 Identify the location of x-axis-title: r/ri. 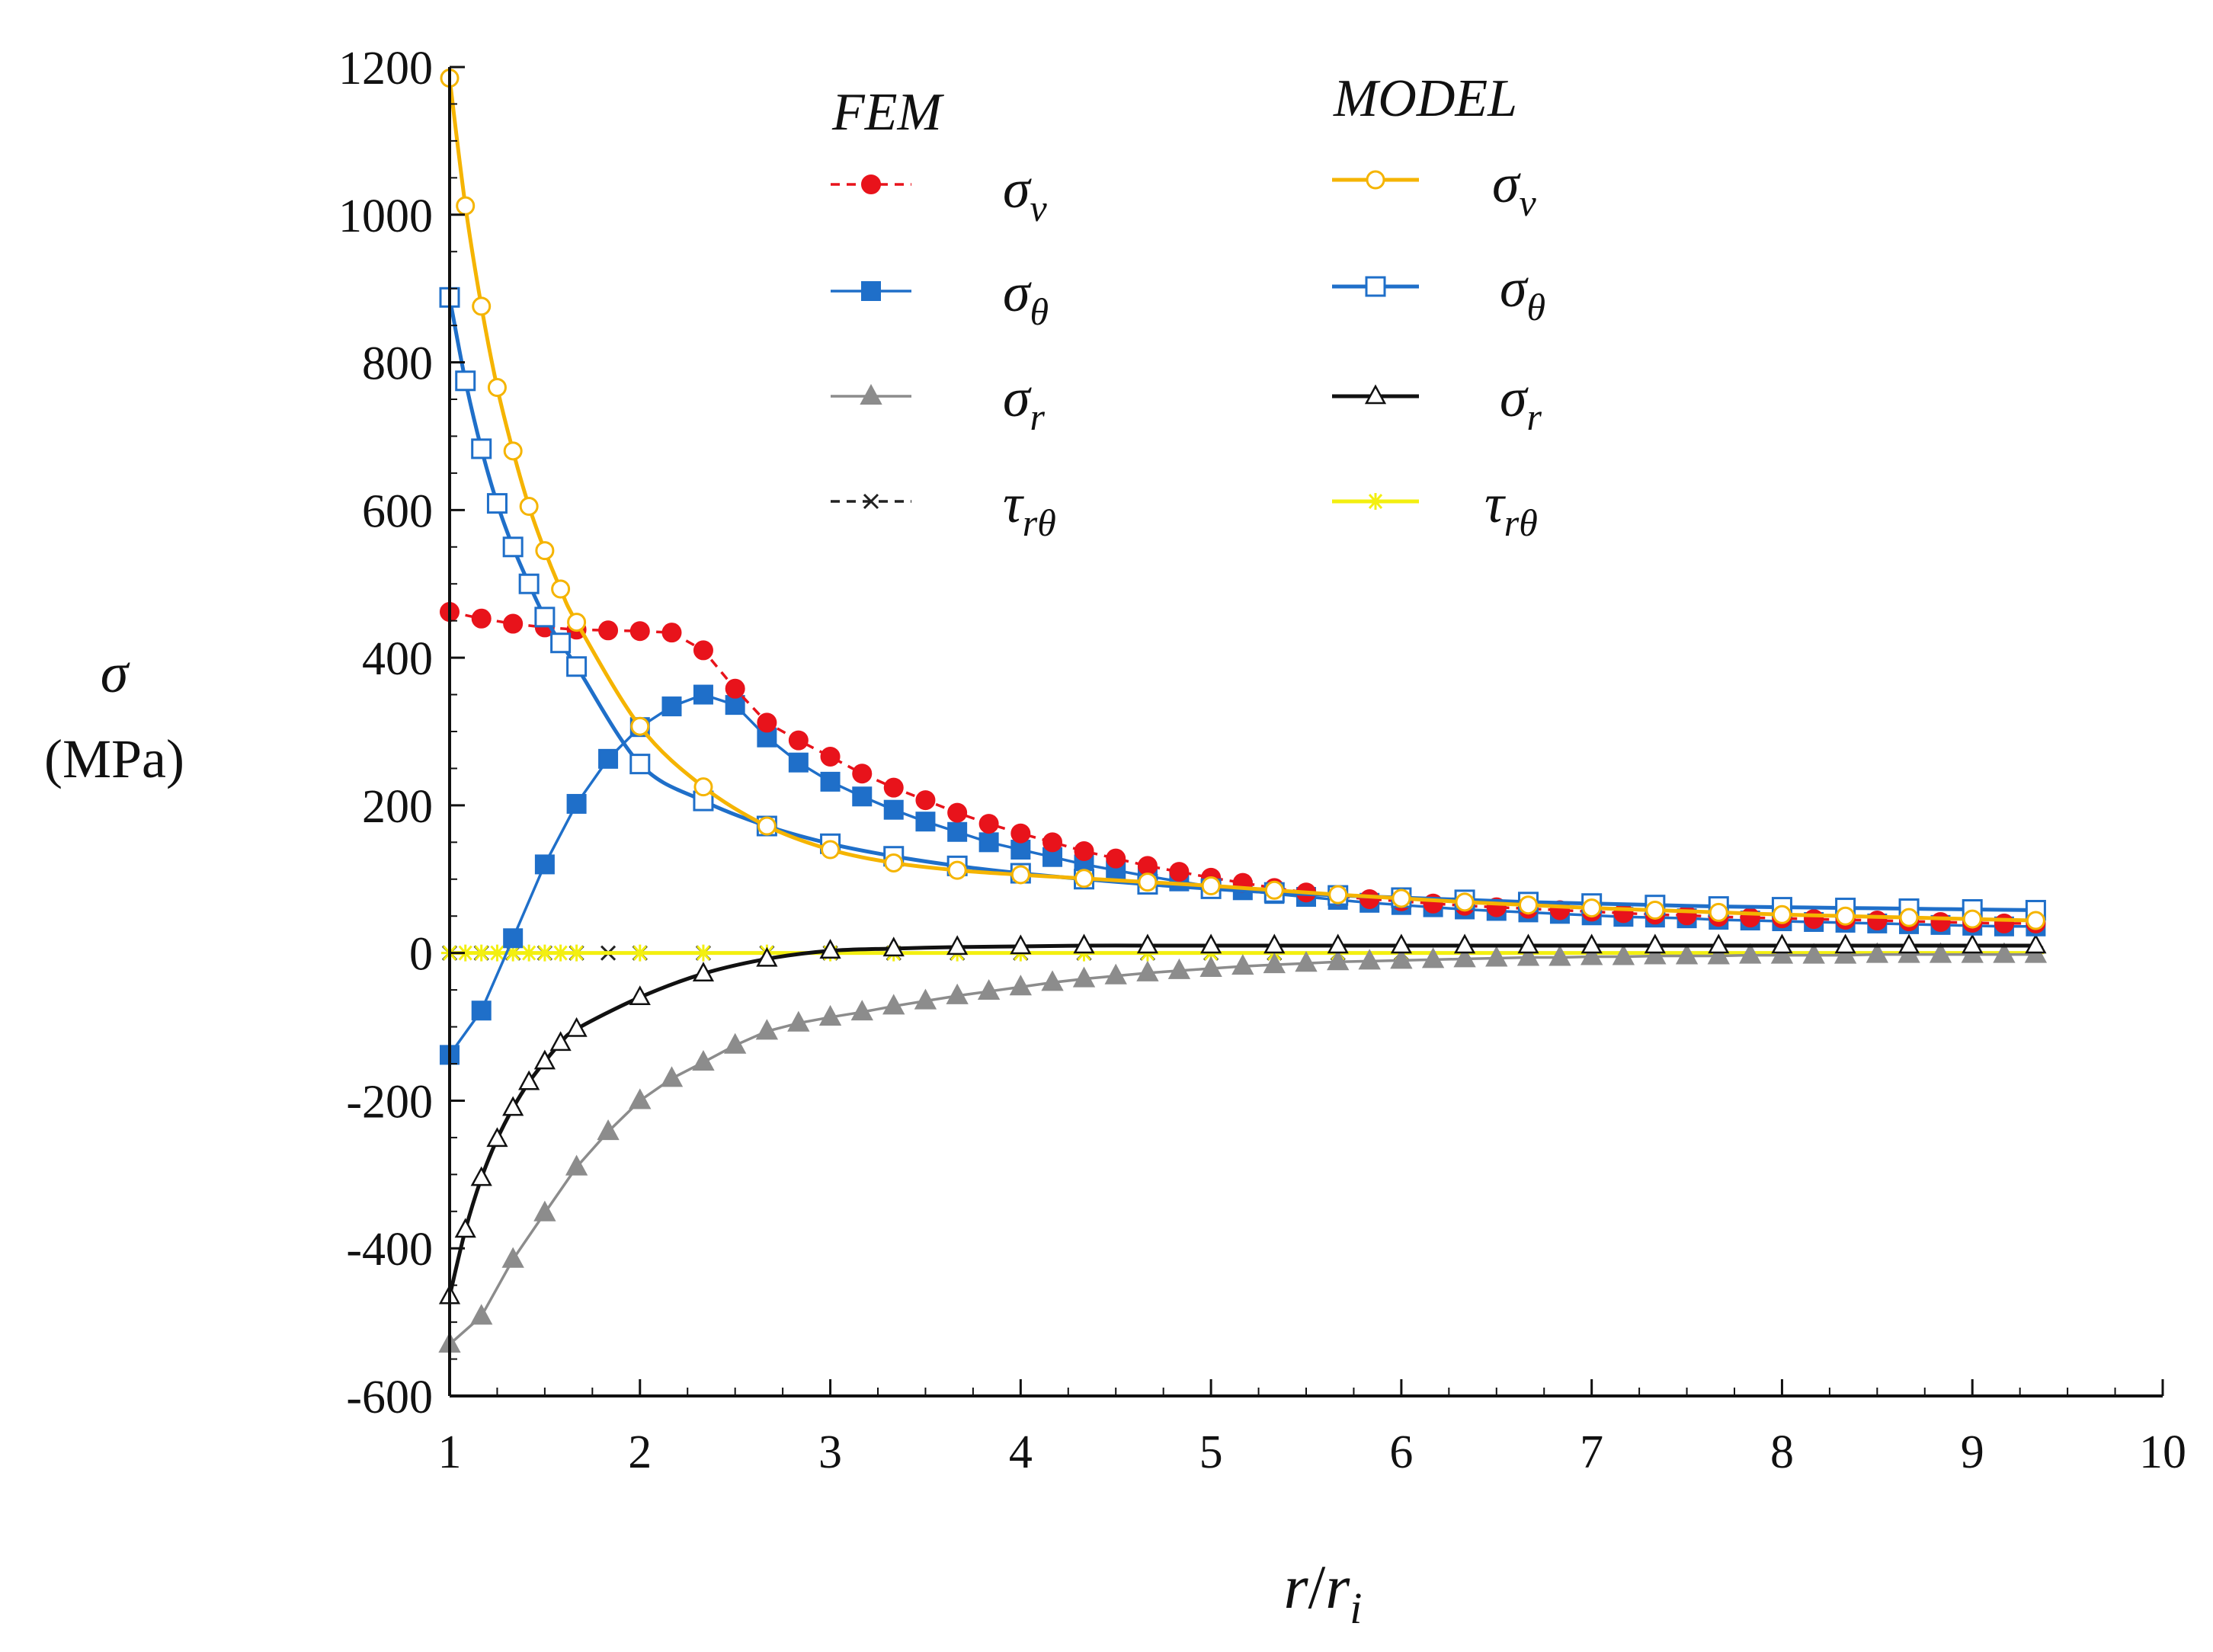
(1323, 1592).